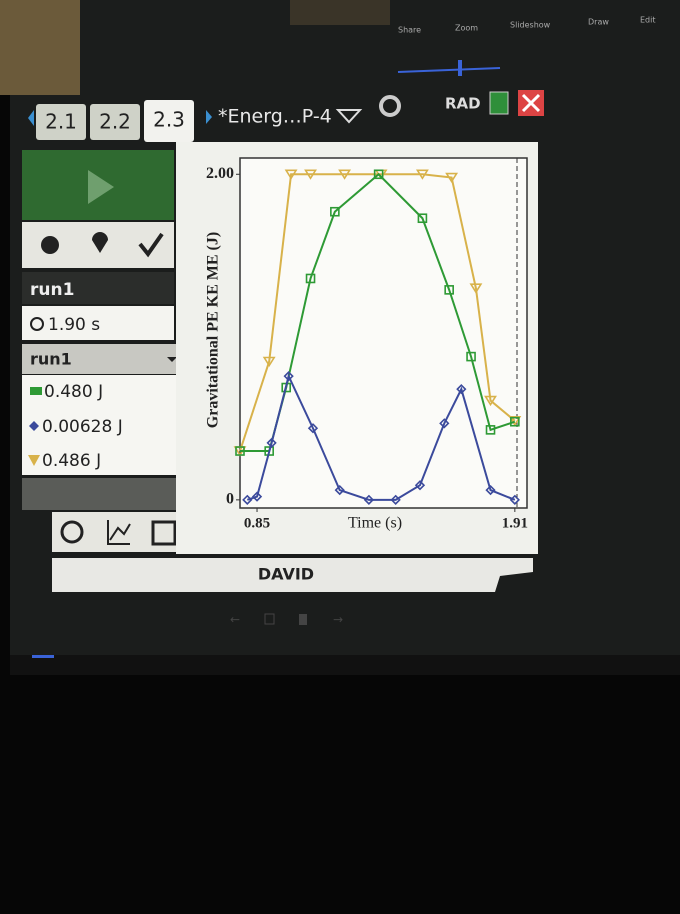 The image size is (680, 914). What do you see at coordinates (275, 117) in the screenshot?
I see `document-title: *Energ…P-4` at bounding box center [275, 117].